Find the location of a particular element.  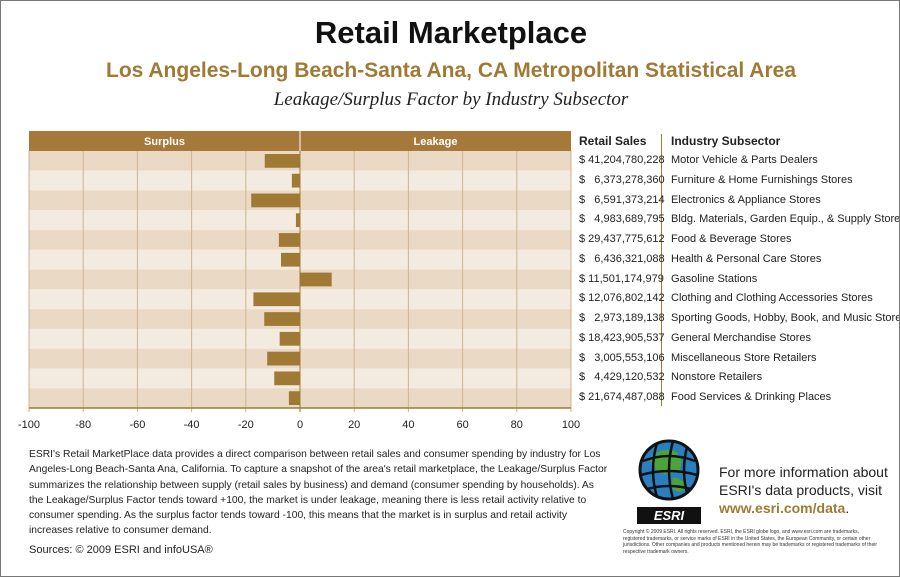

industry-subsector-label: General Merchandise Stores is located at coordinates (741, 337).